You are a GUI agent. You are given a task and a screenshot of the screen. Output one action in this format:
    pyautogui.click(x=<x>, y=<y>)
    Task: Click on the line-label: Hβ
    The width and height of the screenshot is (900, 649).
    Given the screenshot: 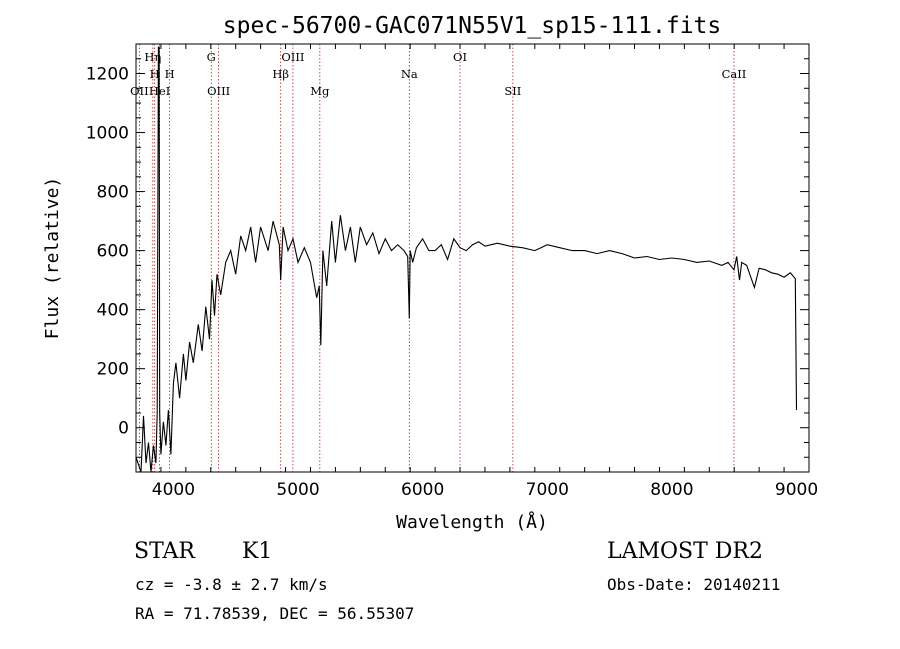 What is the action you would take?
    pyautogui.click(x=280, y=74)
    